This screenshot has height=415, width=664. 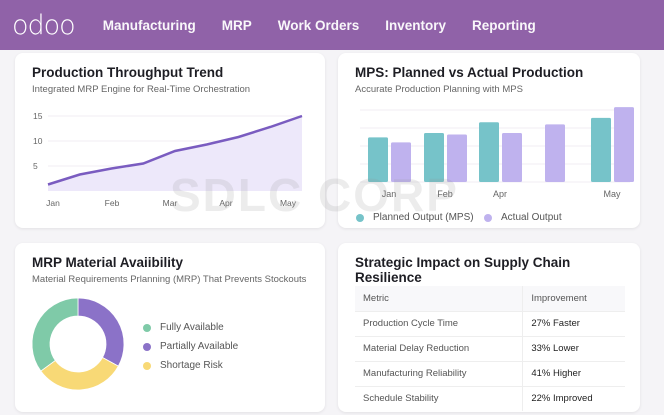 What do you see at coordinates (439, 398) in the screenshot?
I see `metric-cell: Schedule Stability` at bounding box center [439, 398].